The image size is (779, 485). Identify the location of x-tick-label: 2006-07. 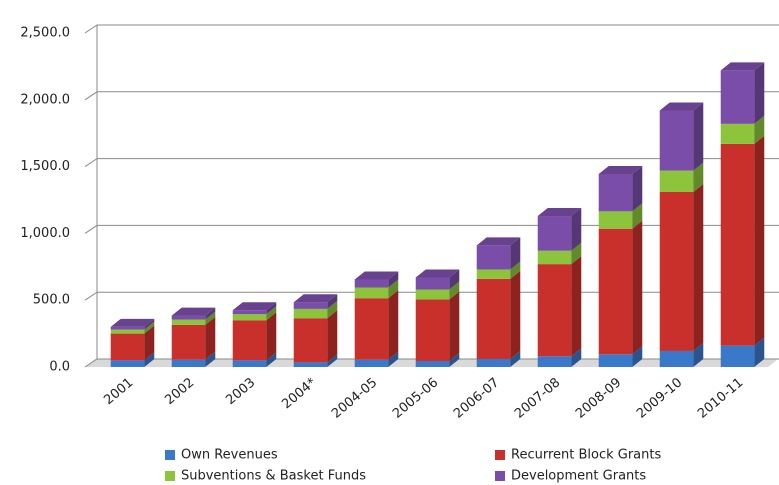
(476, 398).